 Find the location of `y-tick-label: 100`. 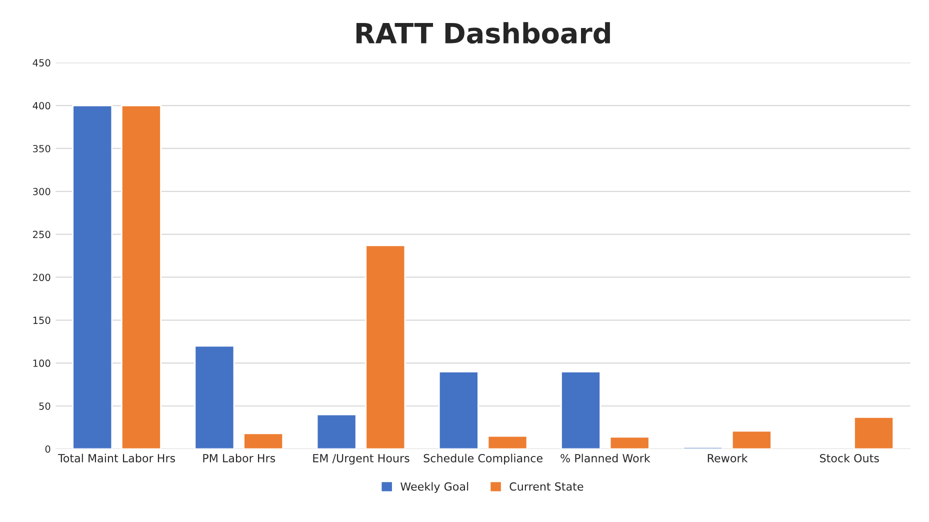

y-tick-label: 100 is located at coordinates (41, 363).